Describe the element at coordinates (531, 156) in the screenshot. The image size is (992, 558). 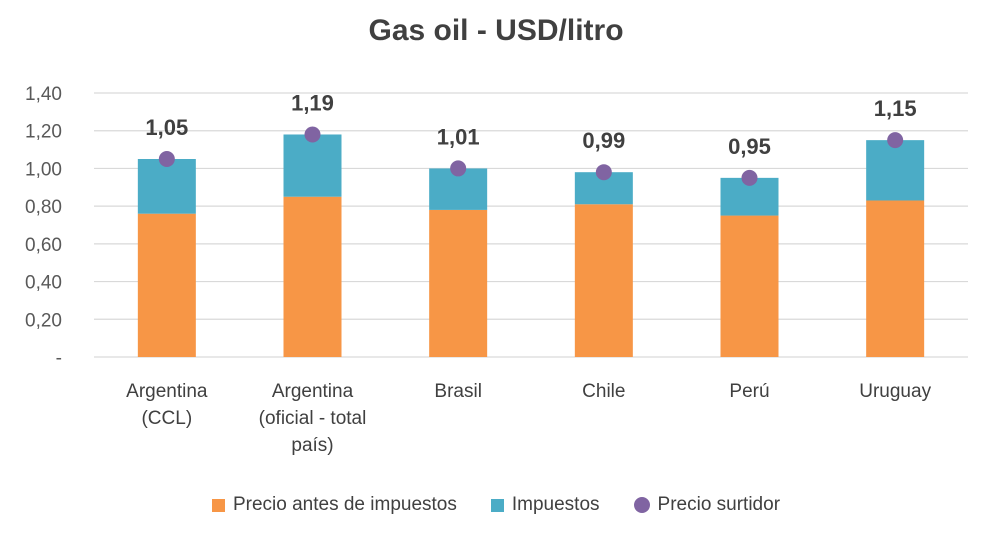
I see `price-points` at that location.